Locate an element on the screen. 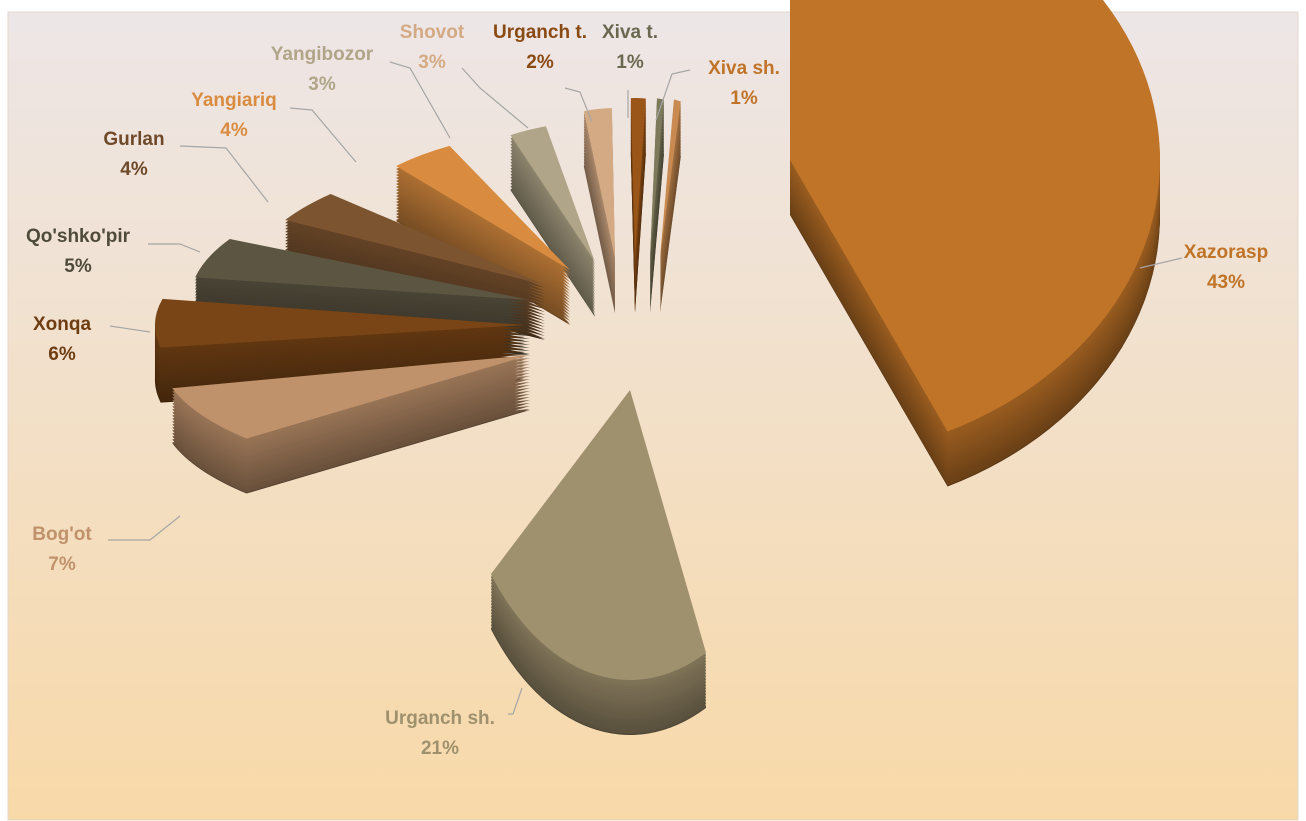 The image size is (1306, 821). pie-slice-urganch-sh is located at coordinates (598, 563).